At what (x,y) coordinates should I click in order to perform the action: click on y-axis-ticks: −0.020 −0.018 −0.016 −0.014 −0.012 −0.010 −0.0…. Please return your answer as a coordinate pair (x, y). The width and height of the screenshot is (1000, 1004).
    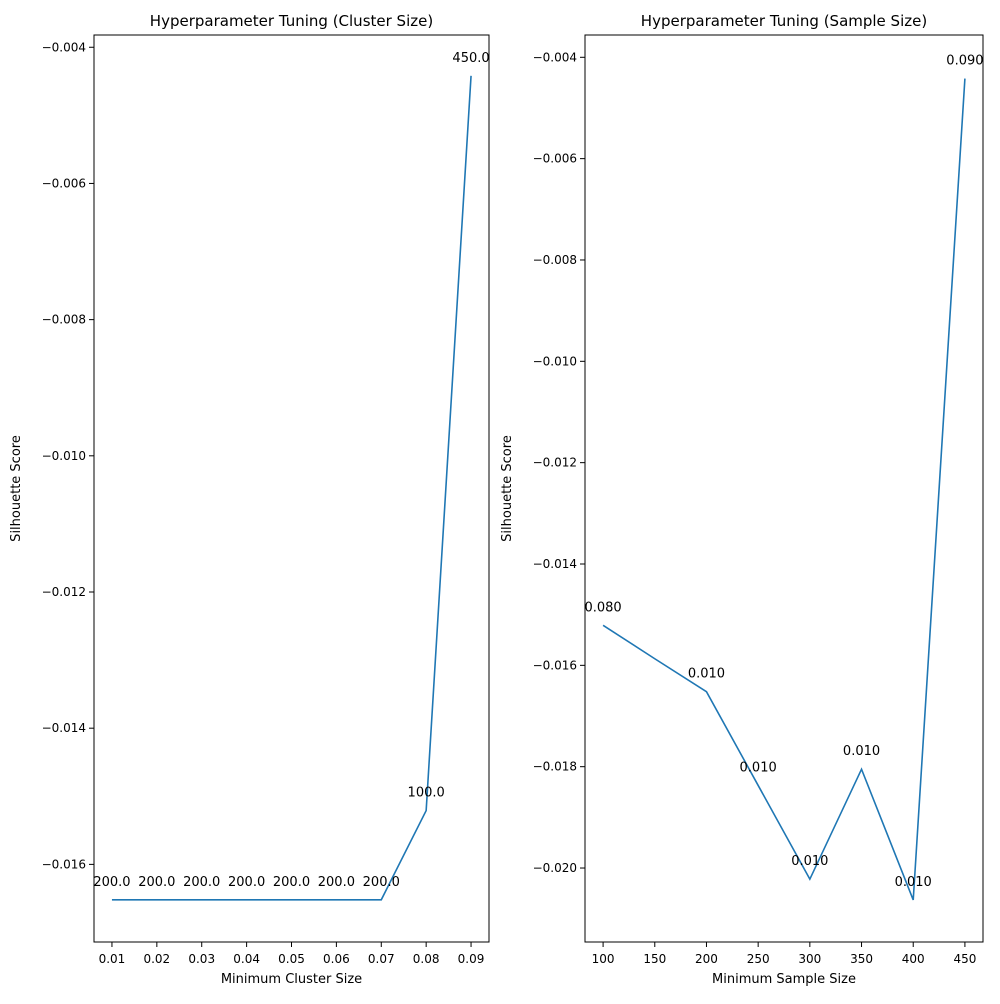
    Looking at the image, I should click on (559, 462).